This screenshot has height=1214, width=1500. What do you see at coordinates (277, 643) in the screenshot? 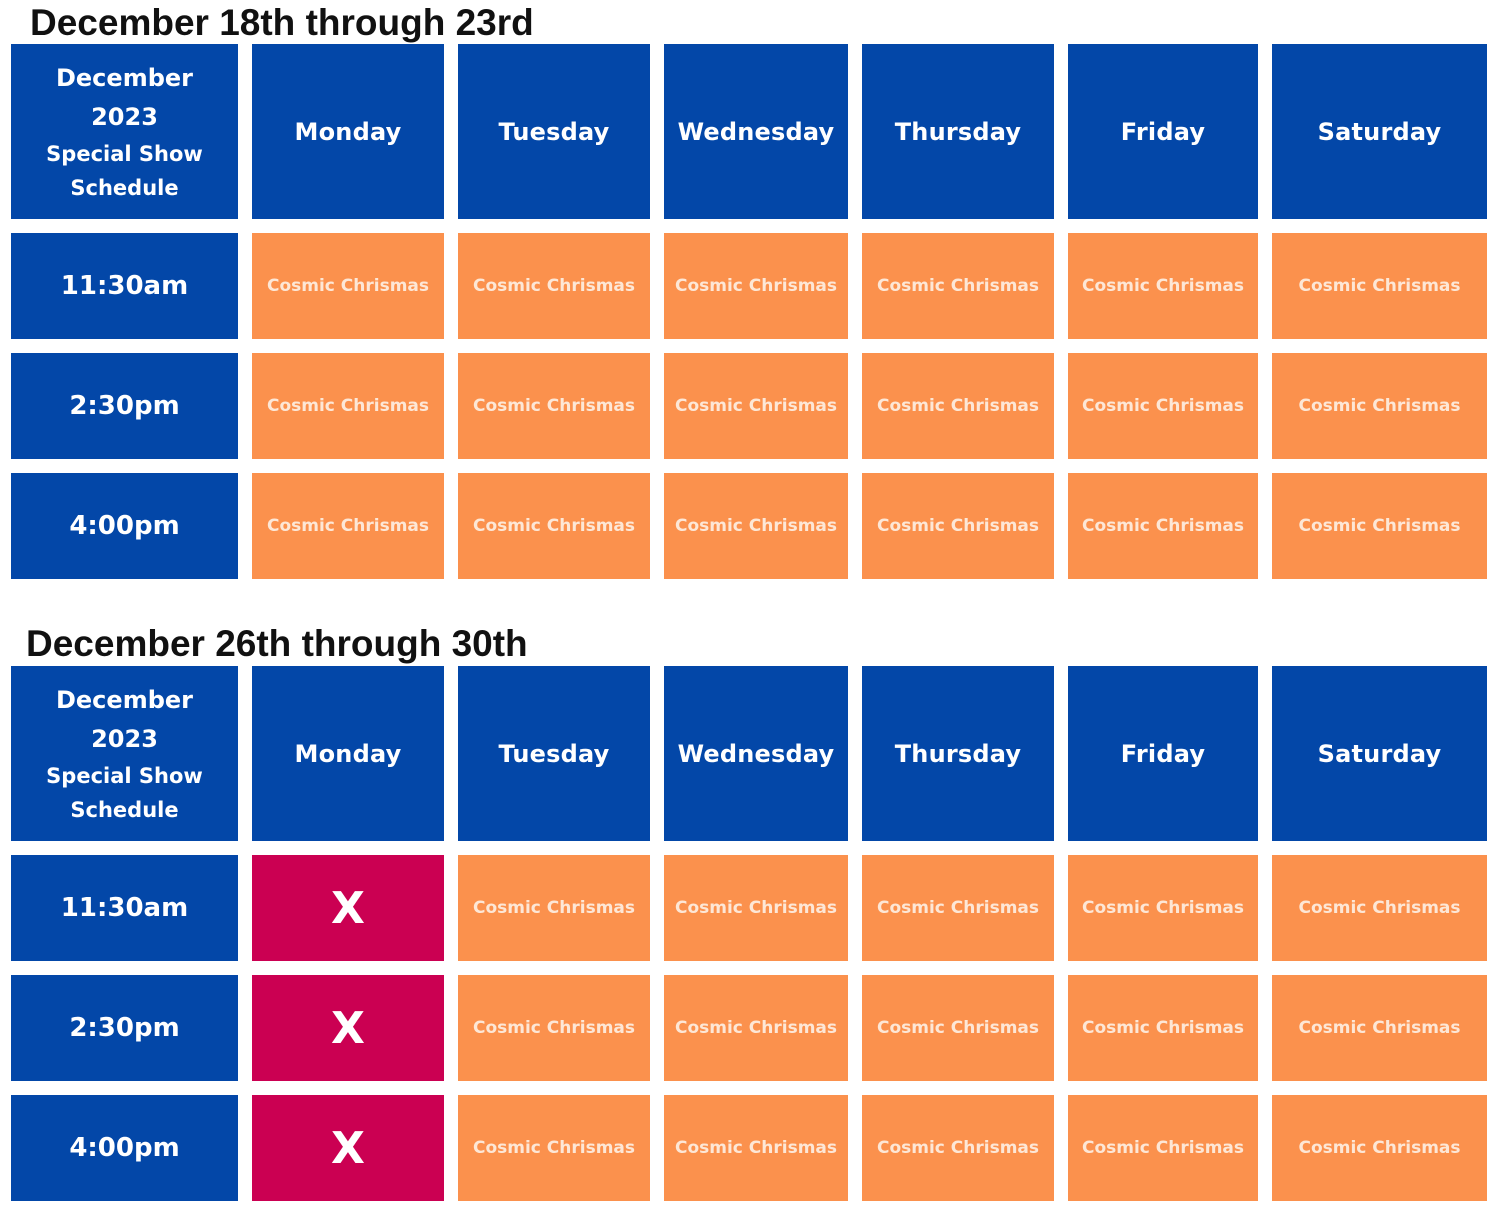
I see `week-2-title: December 26th through 30th` at bounding box center [277, 643].